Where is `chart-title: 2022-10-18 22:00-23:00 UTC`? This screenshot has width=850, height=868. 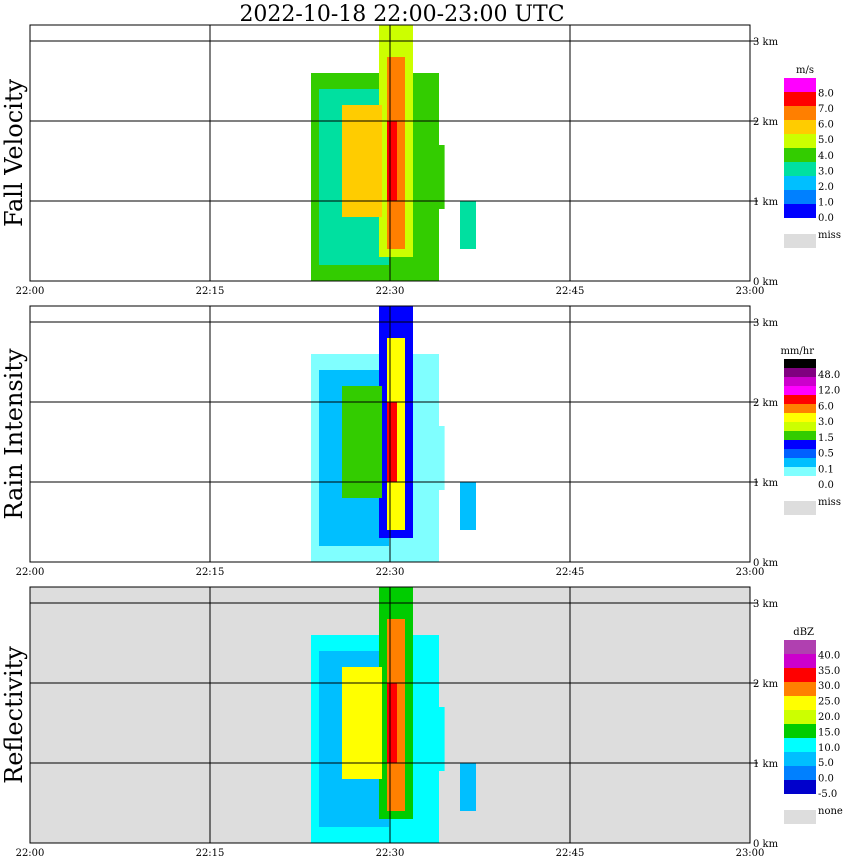
chart-title: 2022-10-18 22:00-23:00 UTC is located at coordinates (401, 14).